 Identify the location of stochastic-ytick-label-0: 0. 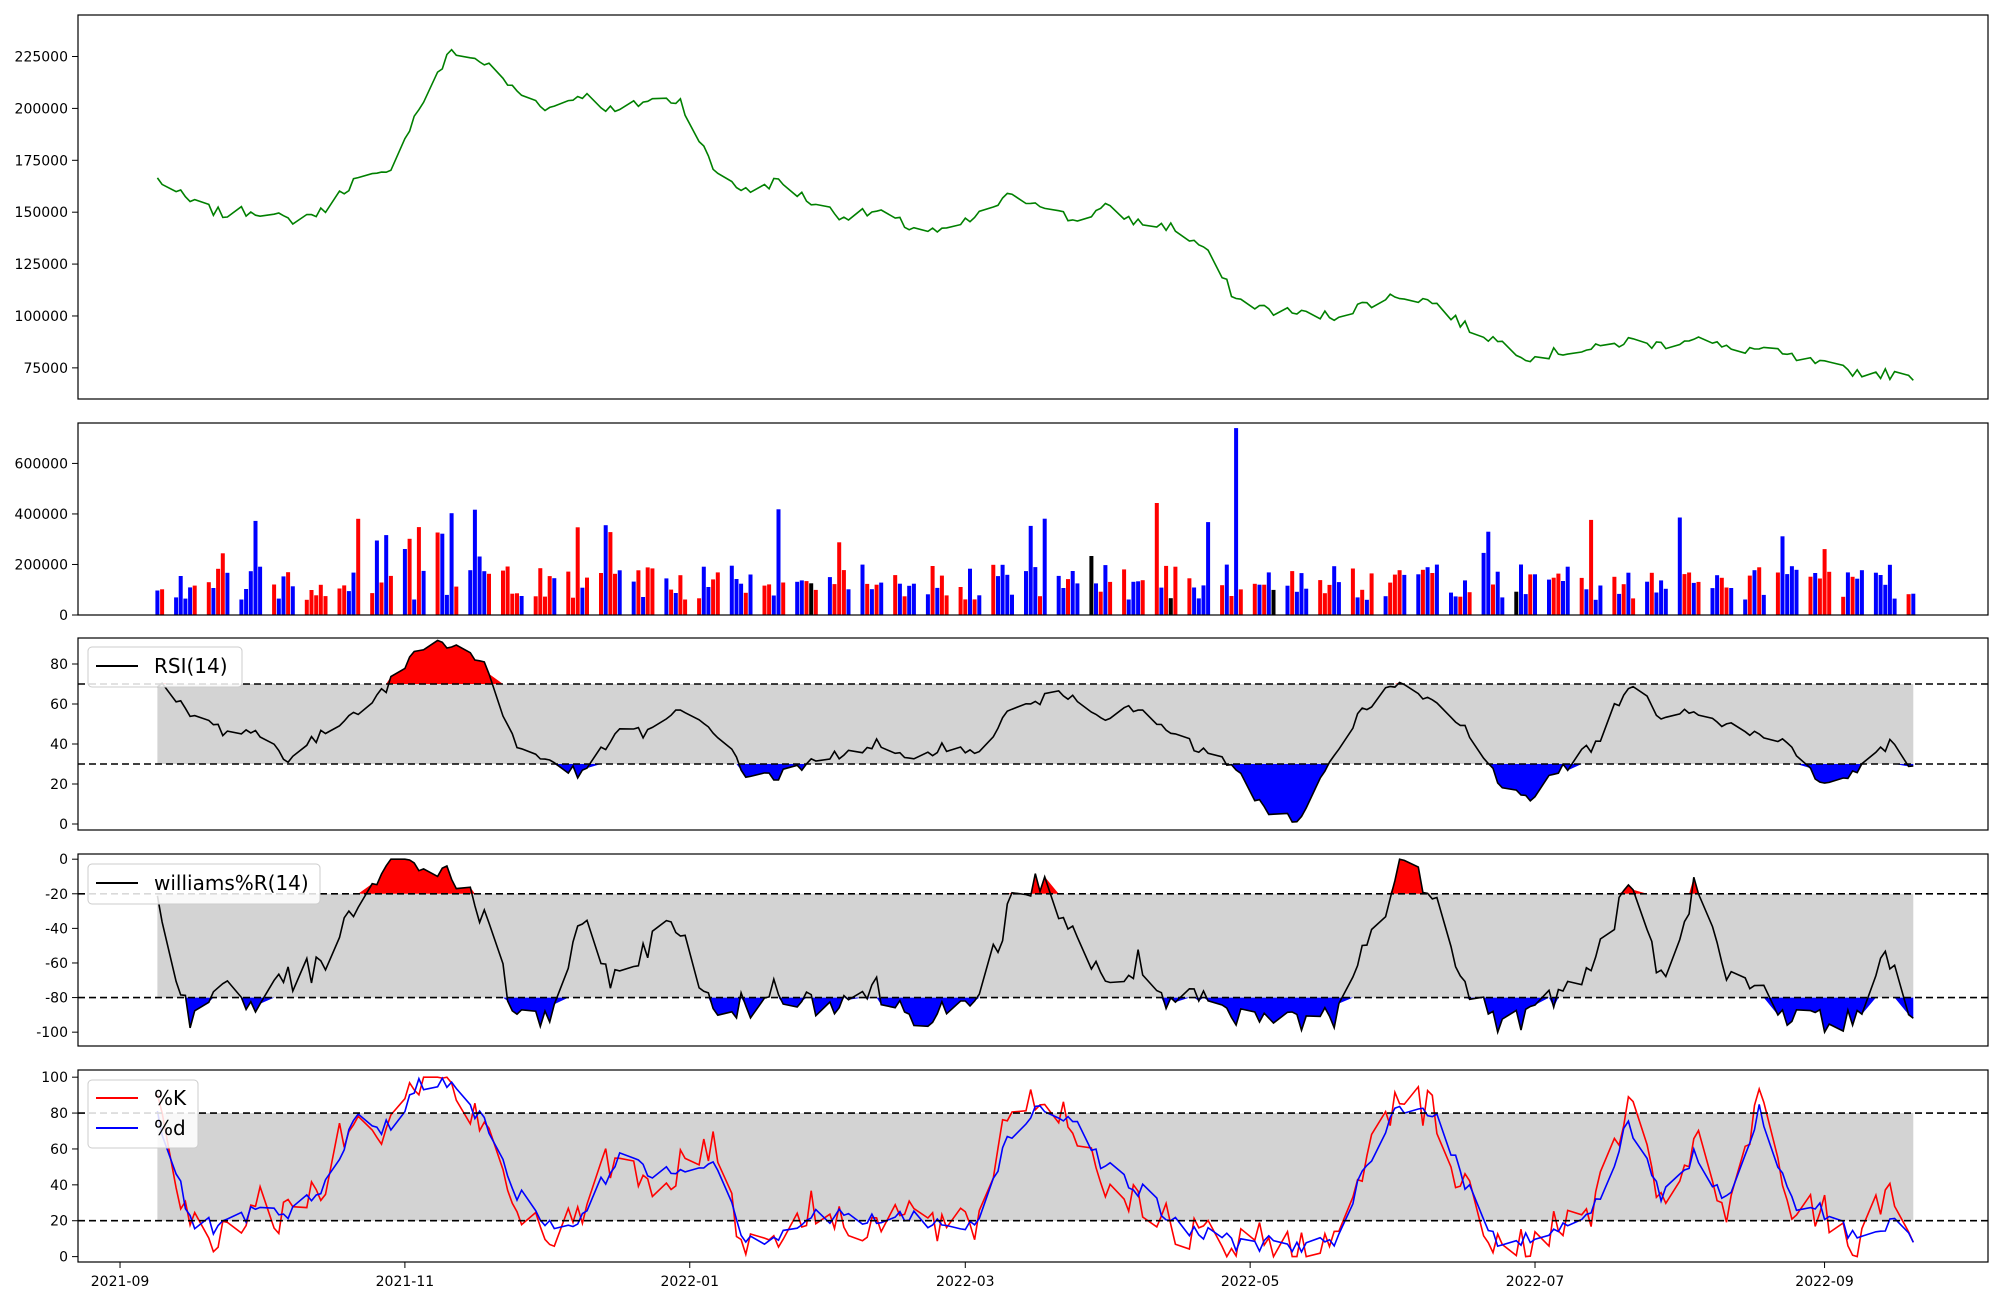
(63, 1258).